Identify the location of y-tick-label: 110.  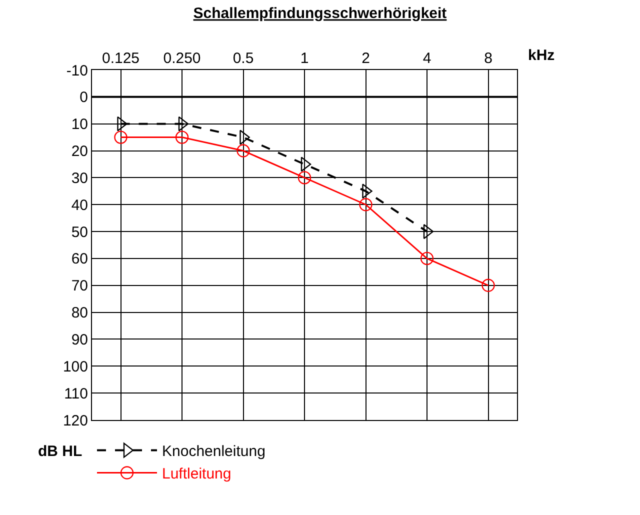
(76, 393).